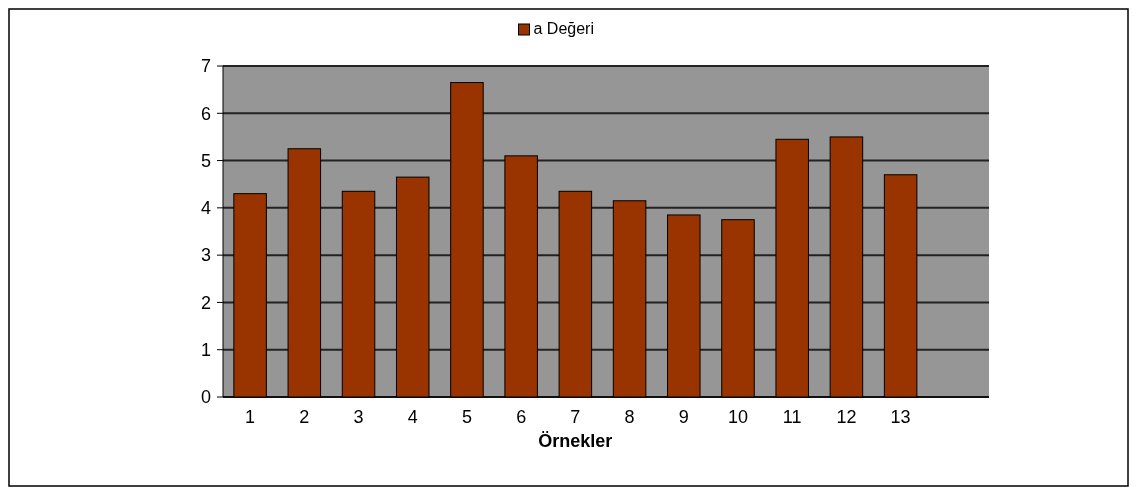  Describe the element at coordinates (563, 28) in the screenshot. I see `legend-label: a Değeri` at that location.